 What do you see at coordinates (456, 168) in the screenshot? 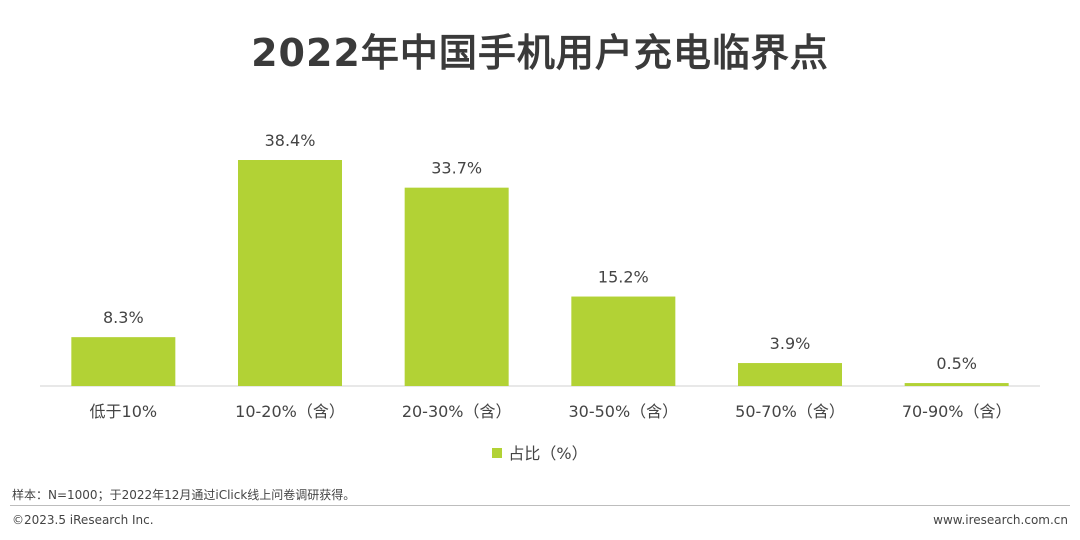
I see `data-label: 33.7%` at bounding box center [456, 168].